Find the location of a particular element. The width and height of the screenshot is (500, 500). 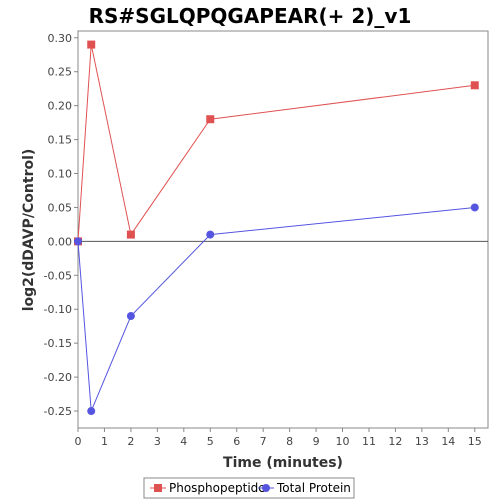

x-axis: 0 1 2 3 4 5 6 7 8 9 10 11 12 13 14 15 is located at coordinates (278, 438).